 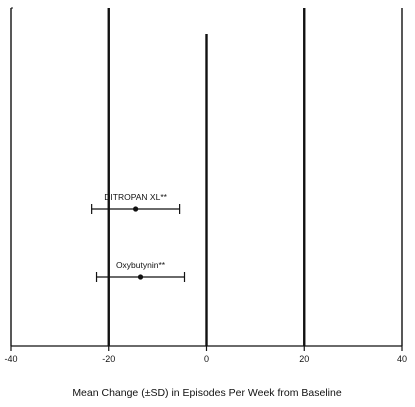 What do you see at coordinates (135, 197) in the screenshot?
I see `series-label: DITROPAN XL**` at bounding box center [135, 197].